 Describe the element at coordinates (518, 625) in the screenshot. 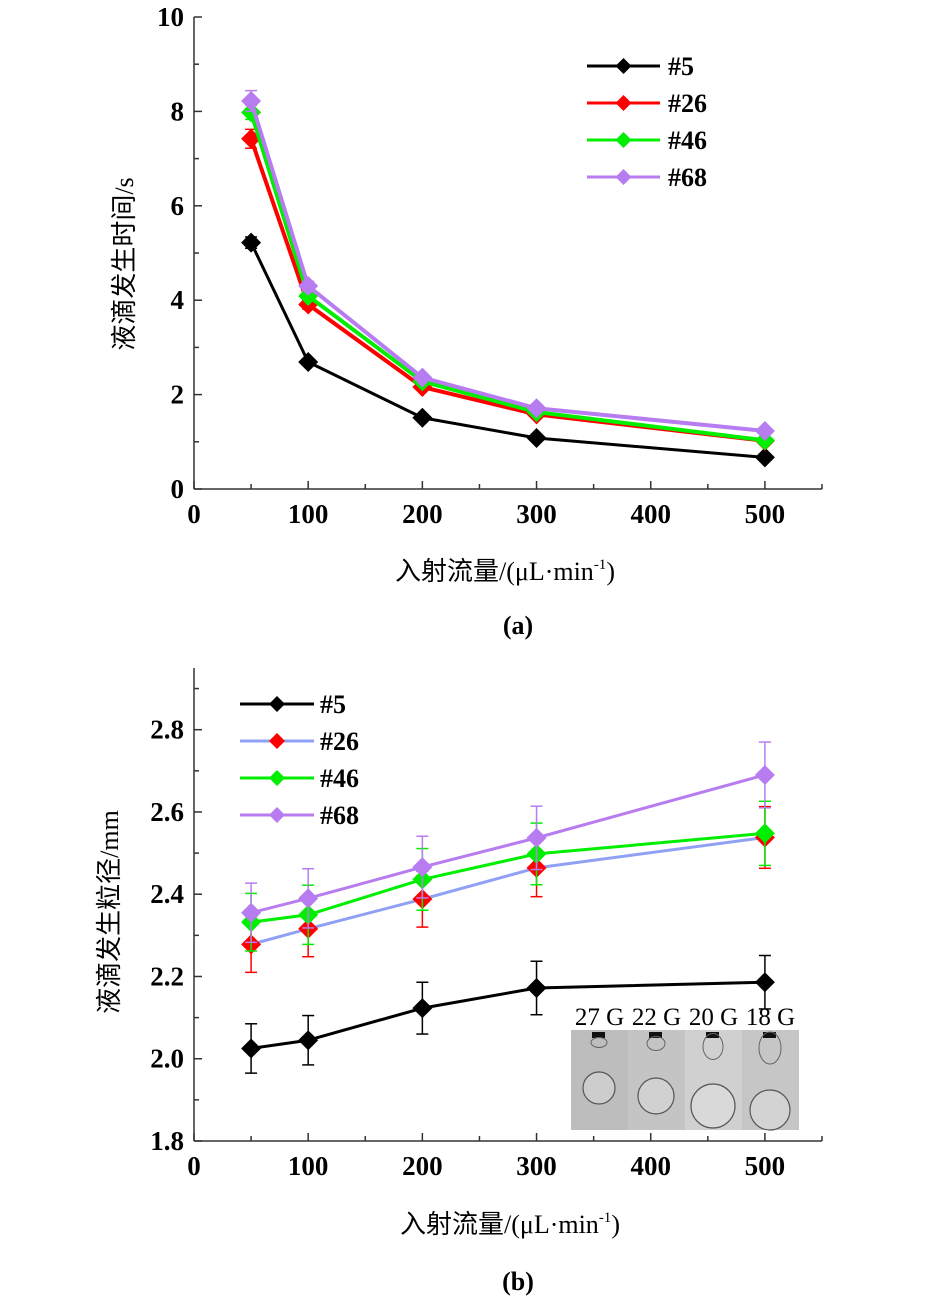

I see `caption-a: (a)` at that location.